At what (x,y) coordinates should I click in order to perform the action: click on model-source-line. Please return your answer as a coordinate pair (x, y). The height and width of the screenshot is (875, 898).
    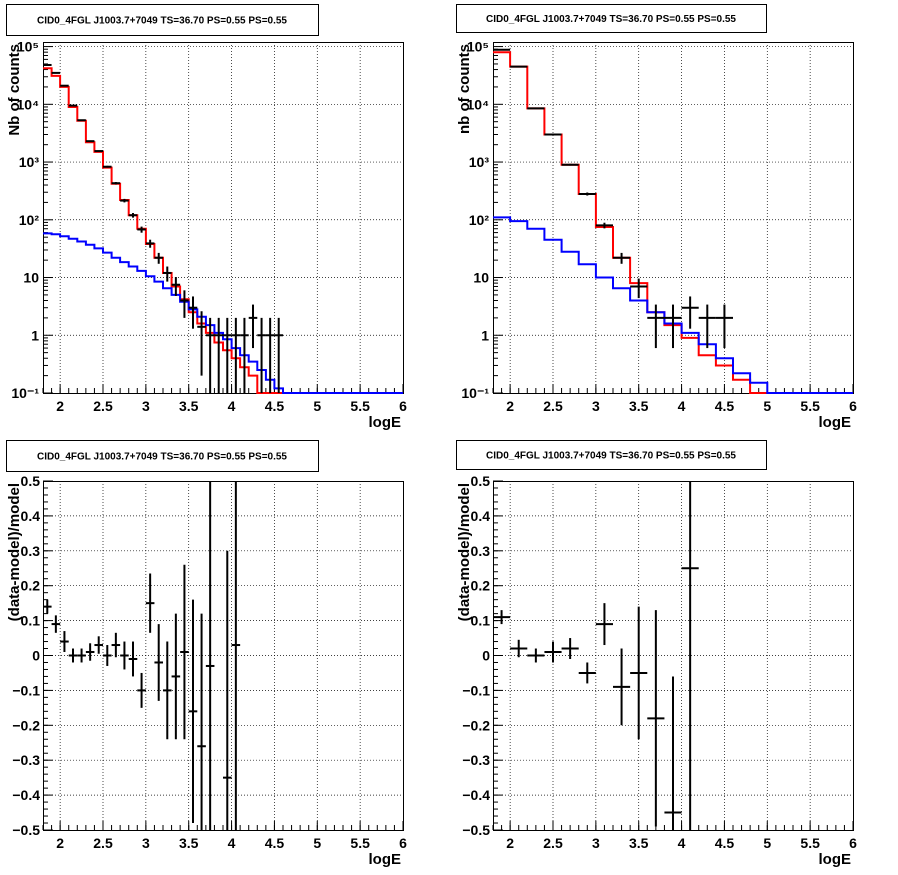
    Looking at the image, I should click on (223, 313).